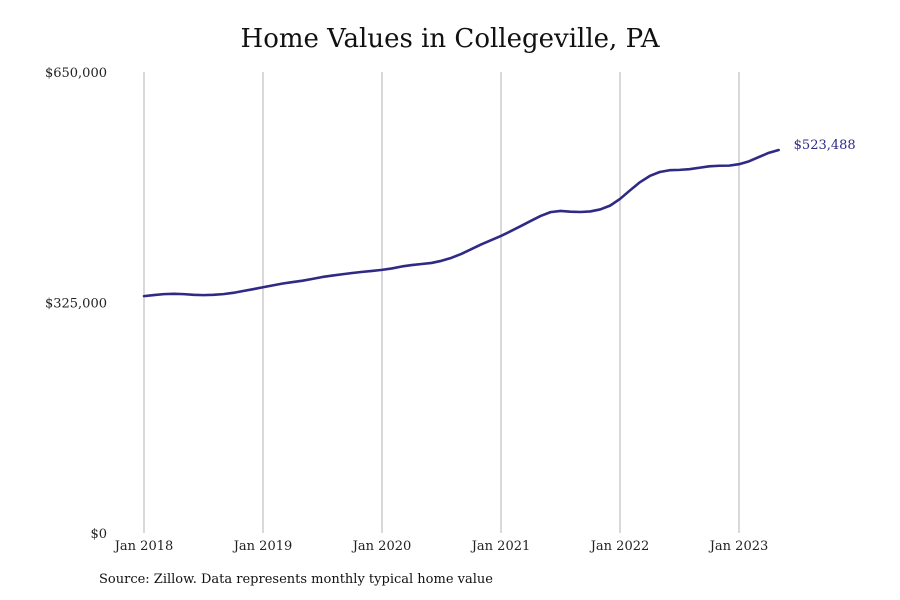  Describe the element at coordinates (143, 546) in the screenshot. I see `x-tick-label: Jan 2018` at that location.